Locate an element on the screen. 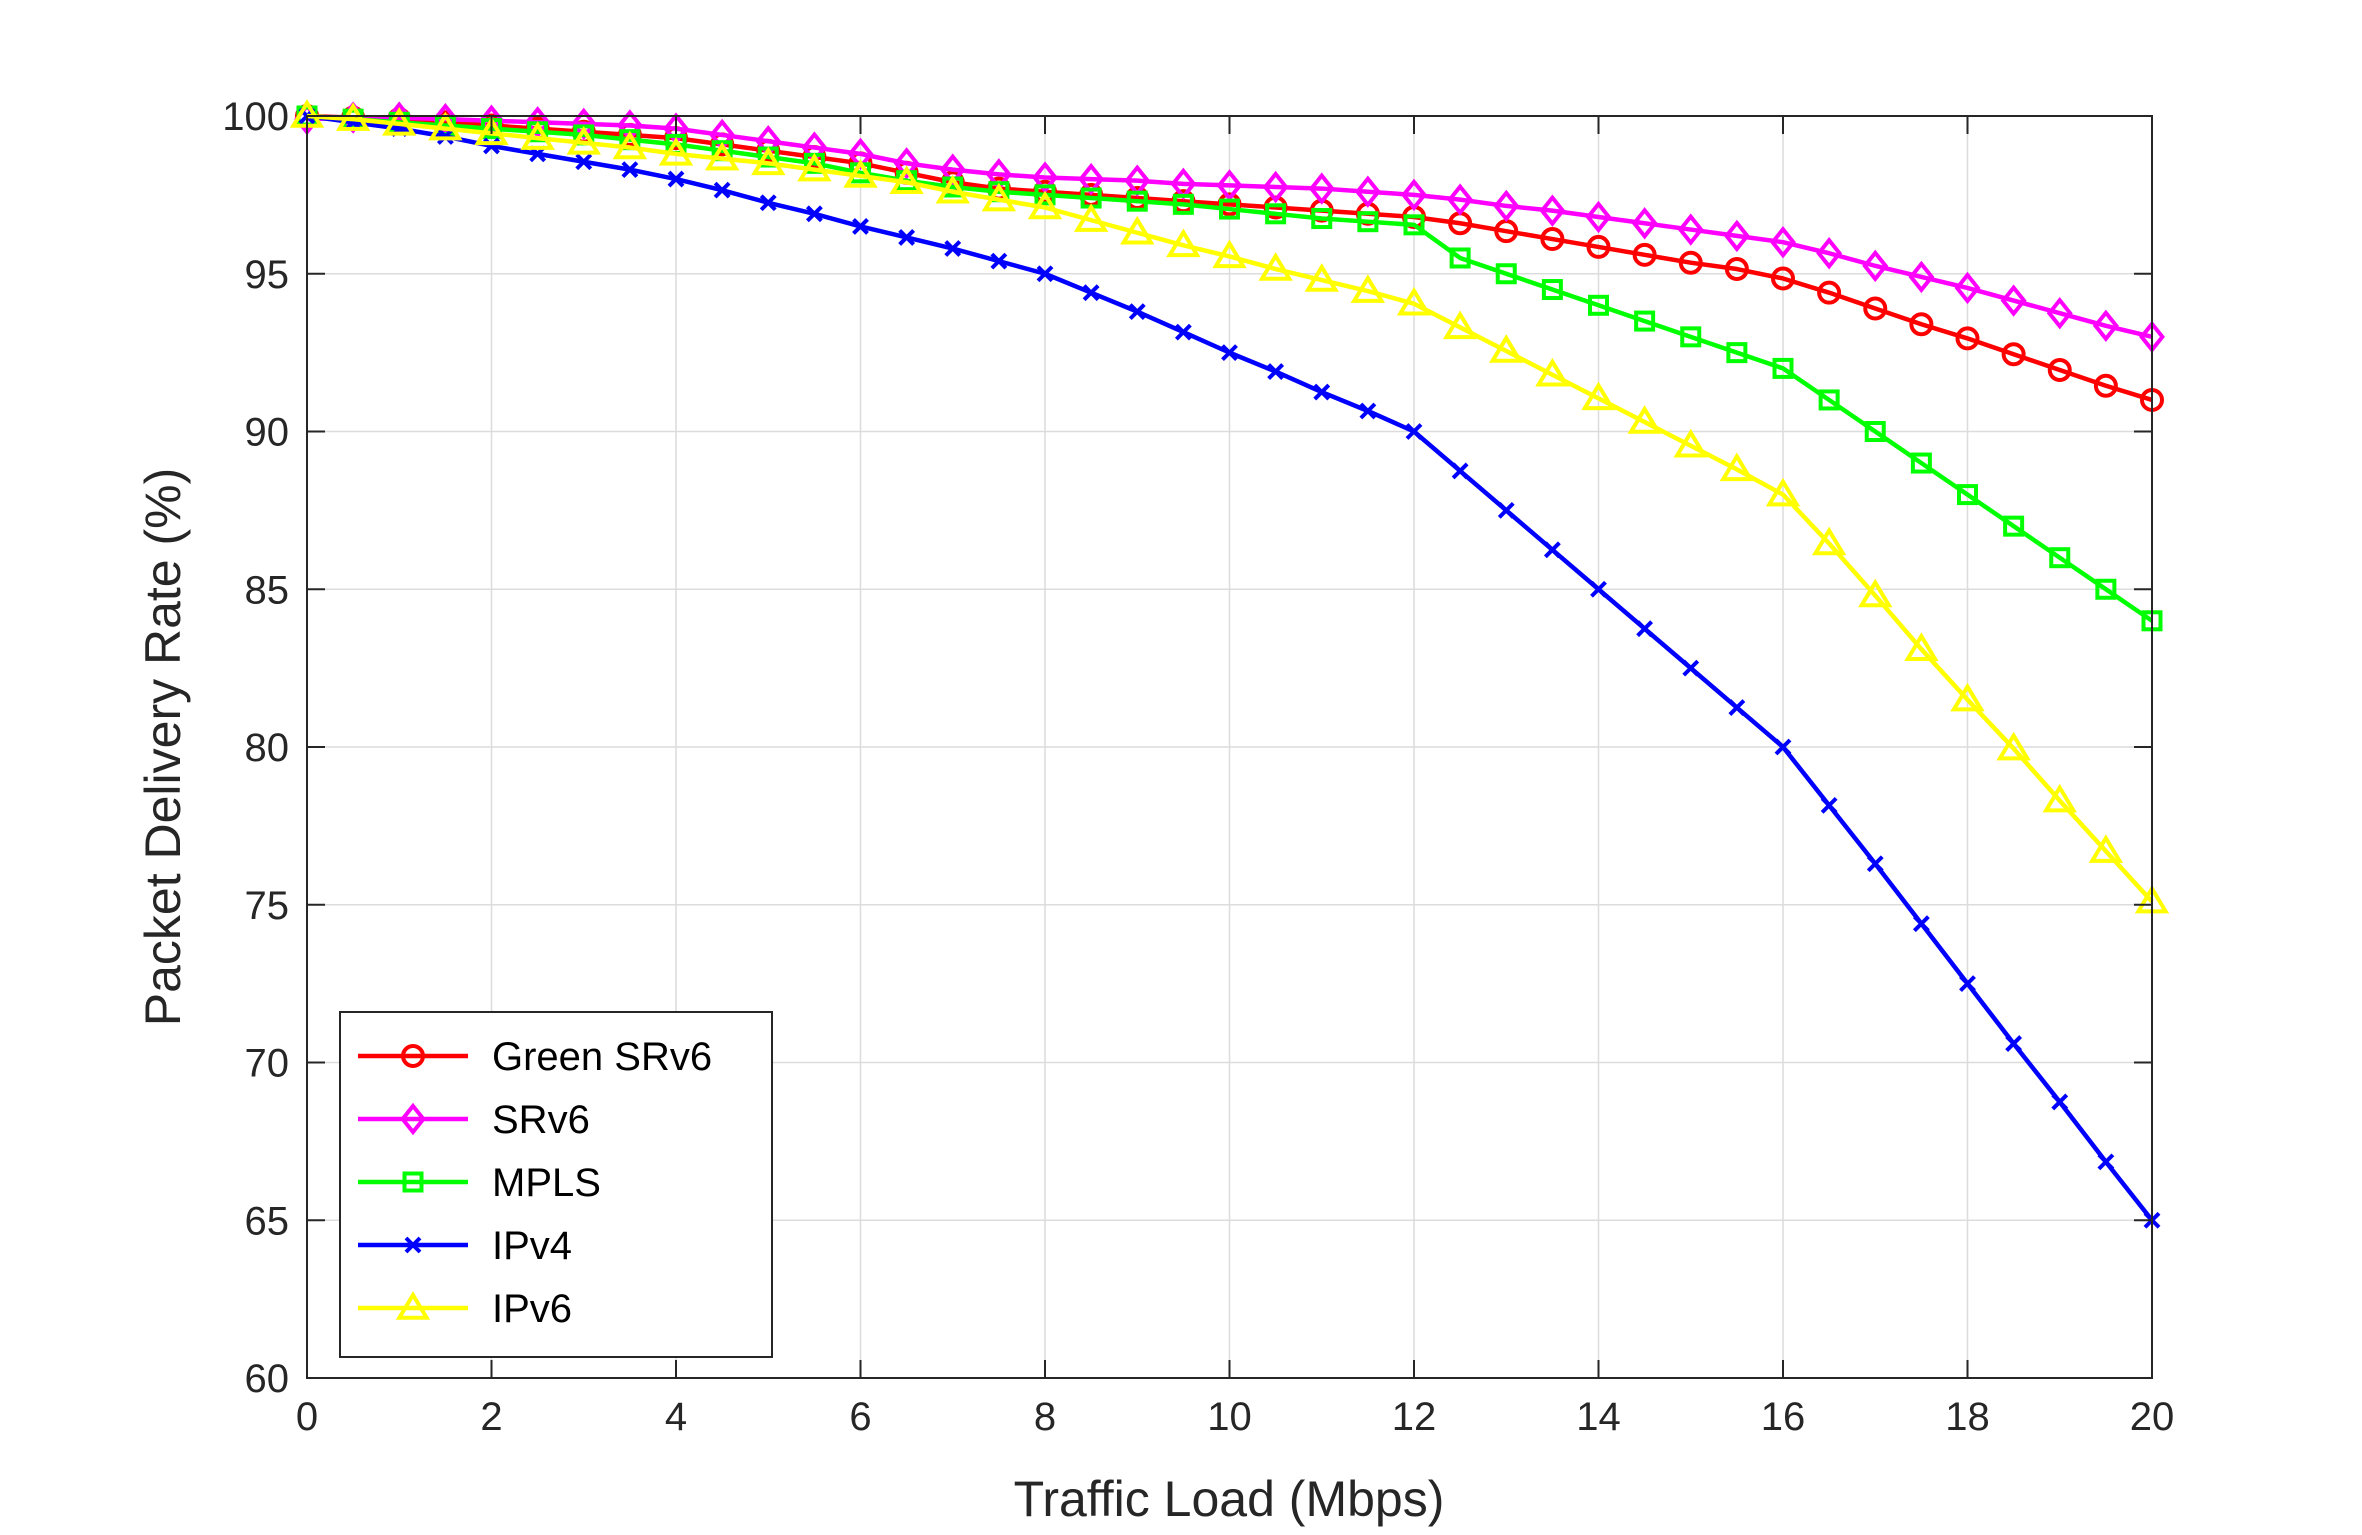 This screenshot has width=2362, height=1535. x-tick-label: 20 is located at coordinates (2152, 1417).